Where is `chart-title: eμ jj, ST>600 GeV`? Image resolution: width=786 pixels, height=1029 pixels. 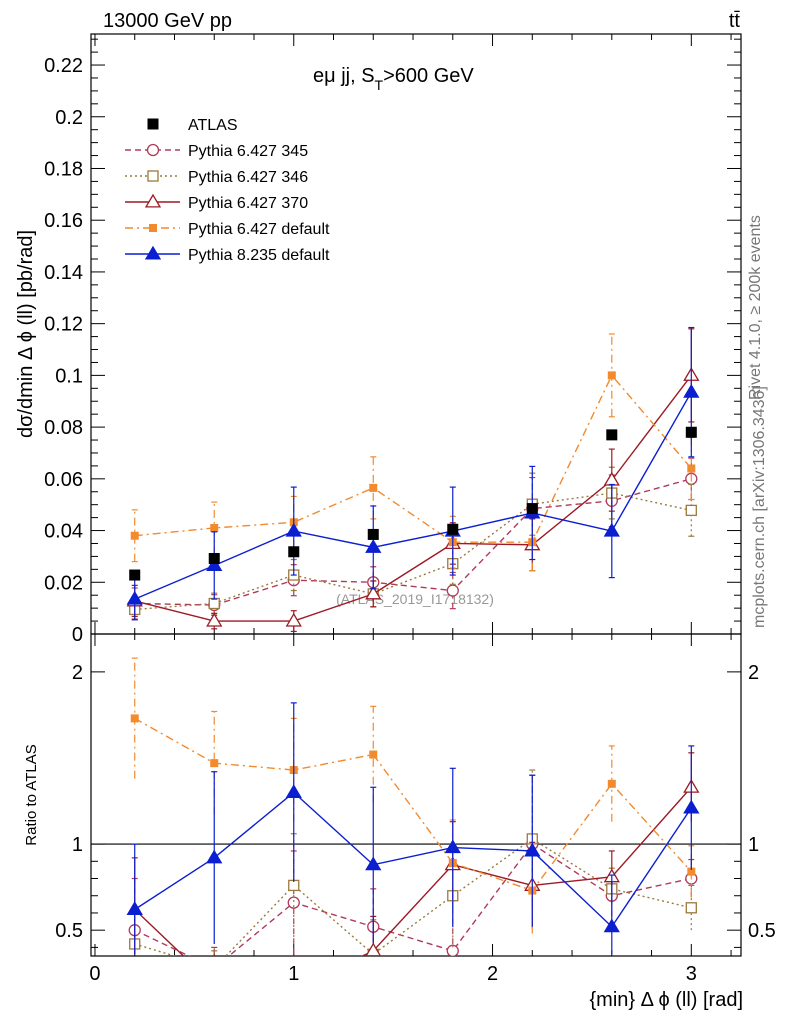
chart-title: eμ jj, ST>600 GeV is located at coordinates (393, 79).